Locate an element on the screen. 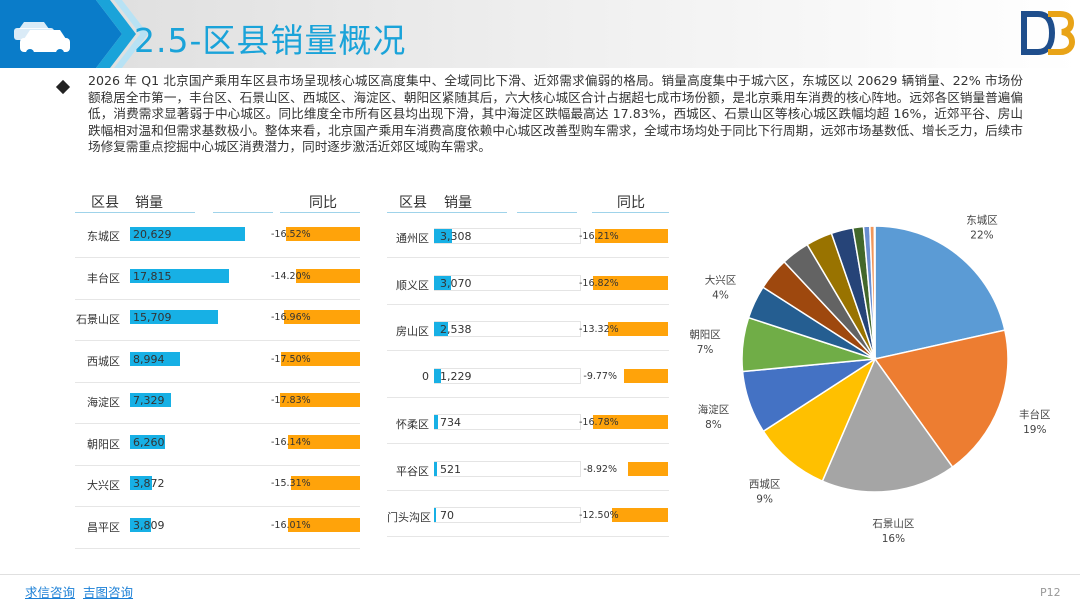 The width and height of the screenshot is (1080, 607). table-row: 房山区 2,538 -13.32% is located at coordinates (528, 329).